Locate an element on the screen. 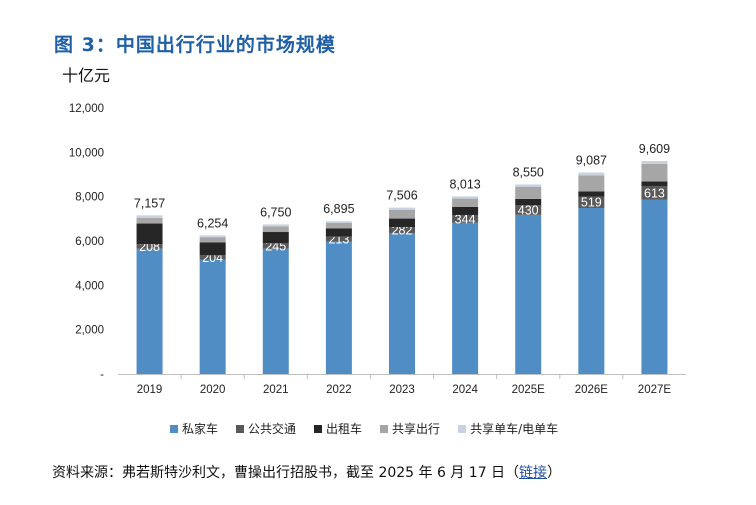  legend-label: 共享出行 is located at coordinates (416, 429).